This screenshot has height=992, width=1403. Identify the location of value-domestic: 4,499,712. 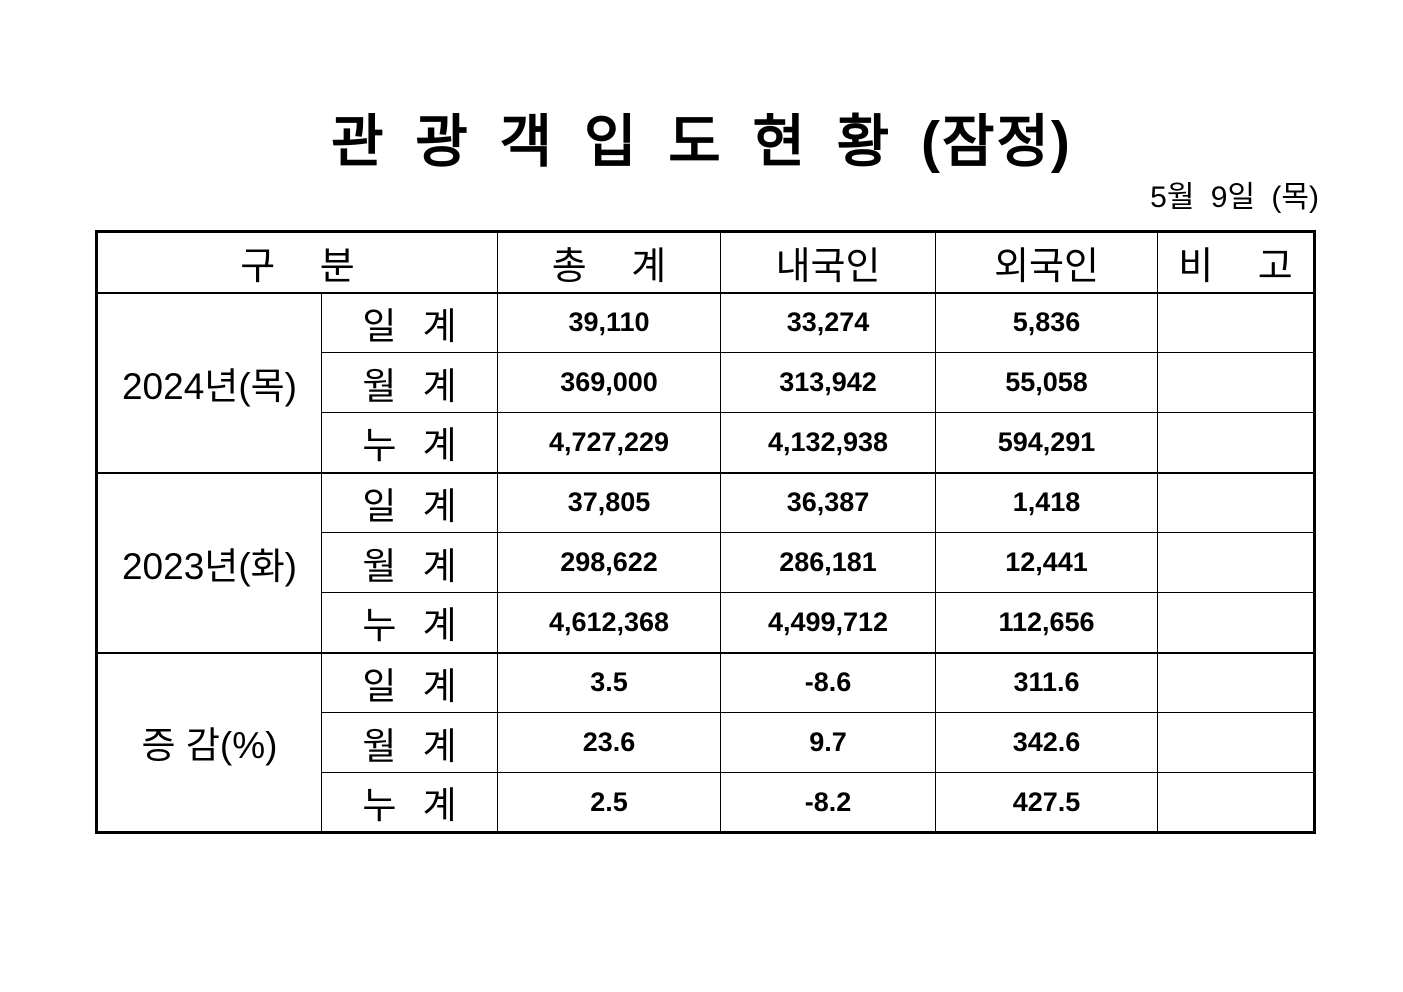
(828, 622).